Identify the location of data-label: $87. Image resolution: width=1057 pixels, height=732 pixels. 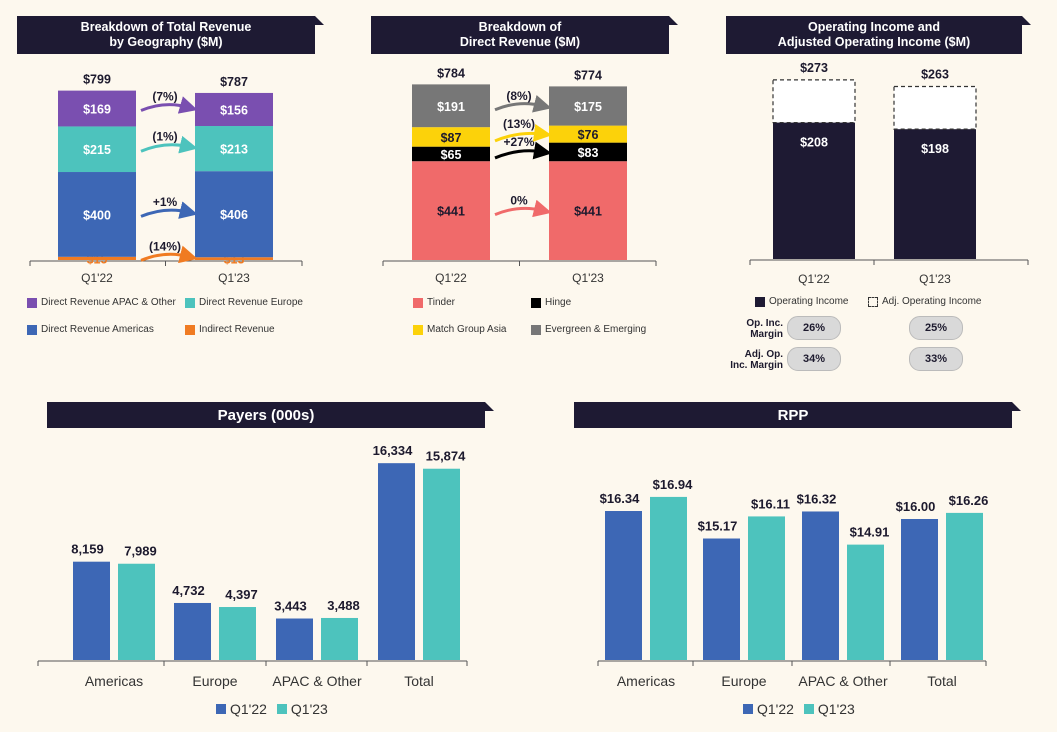
(451, 138).